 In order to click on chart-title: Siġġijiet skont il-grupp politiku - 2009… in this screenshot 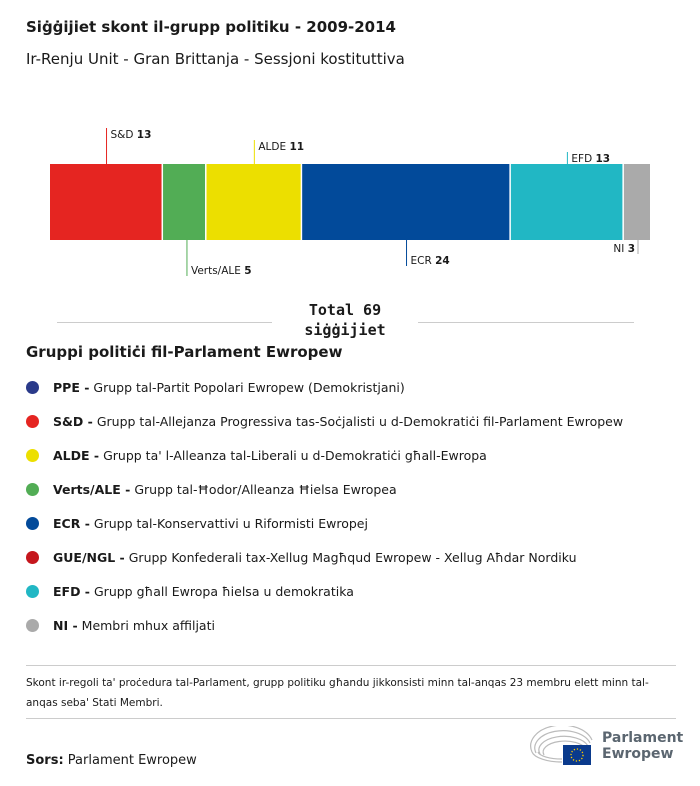, I will do `click(211, 27)`.